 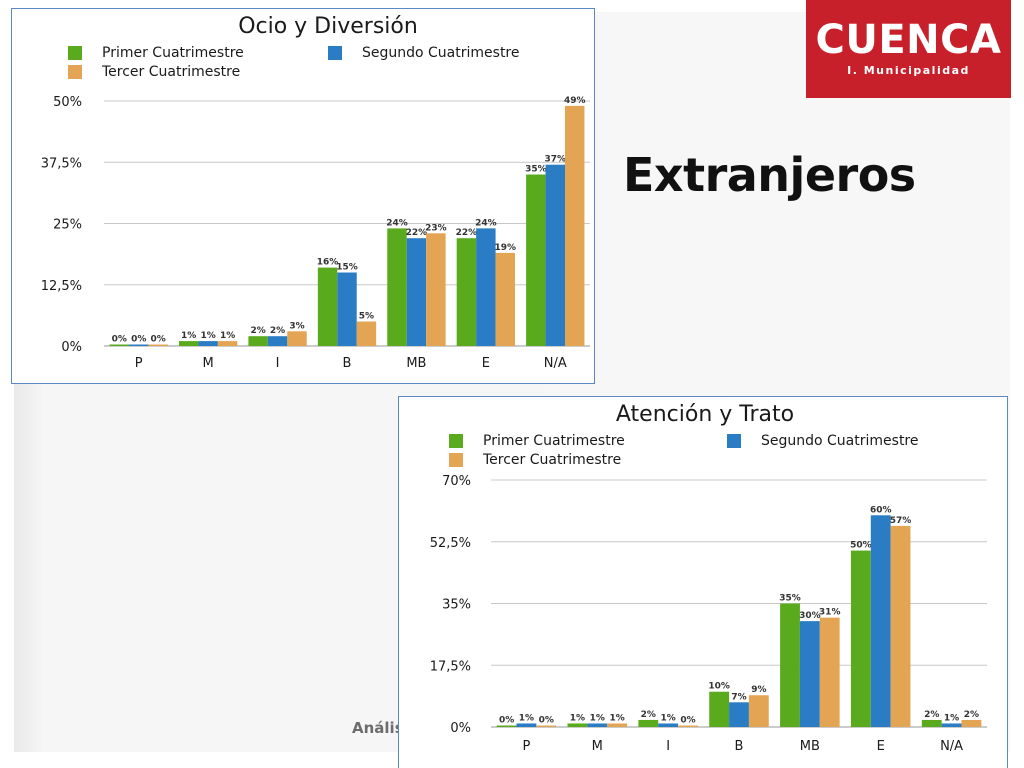 What do you see at coordinates (505, 299) in the screenshot?
I see `bar-tercer-cuatrimestre-e` at bounding box center [505, 299].